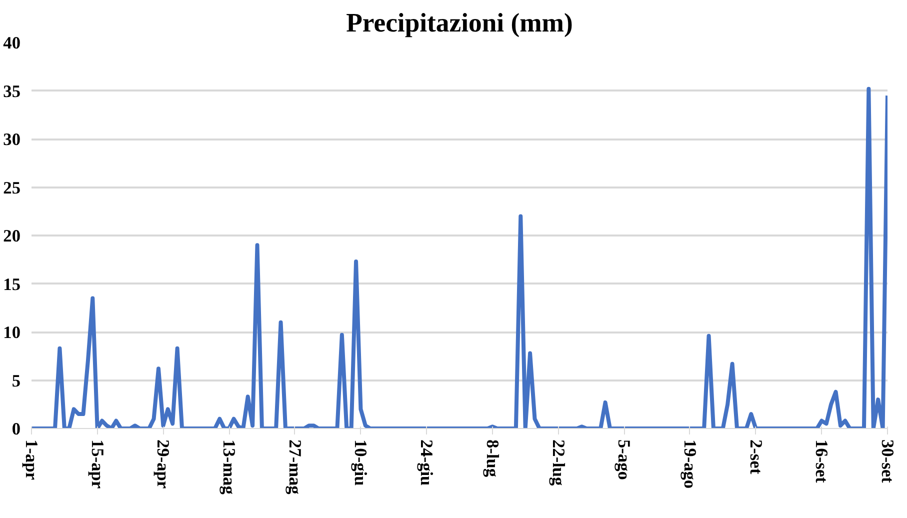 The height and width of the screenshot is (518, 907). I want to click on x-tick-label: 1-apr, so click(31, 460).